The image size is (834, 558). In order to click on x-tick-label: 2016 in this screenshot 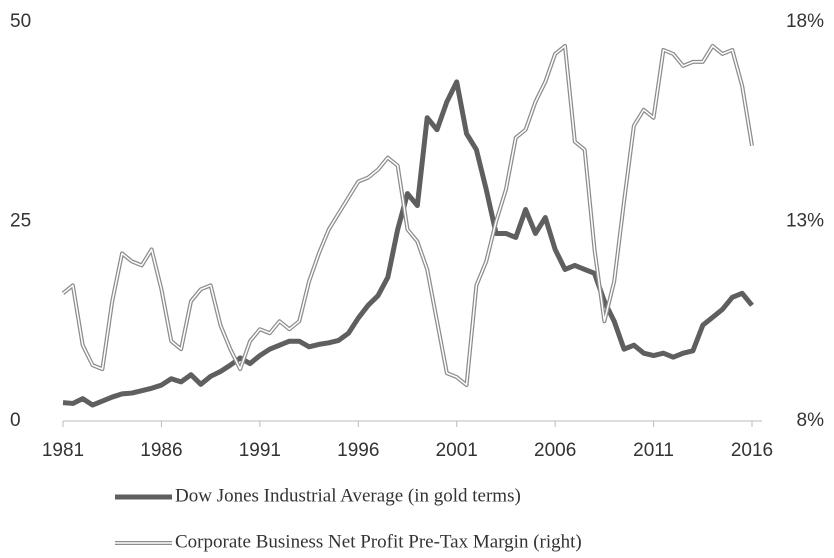, I will do `click(752, 450)`.